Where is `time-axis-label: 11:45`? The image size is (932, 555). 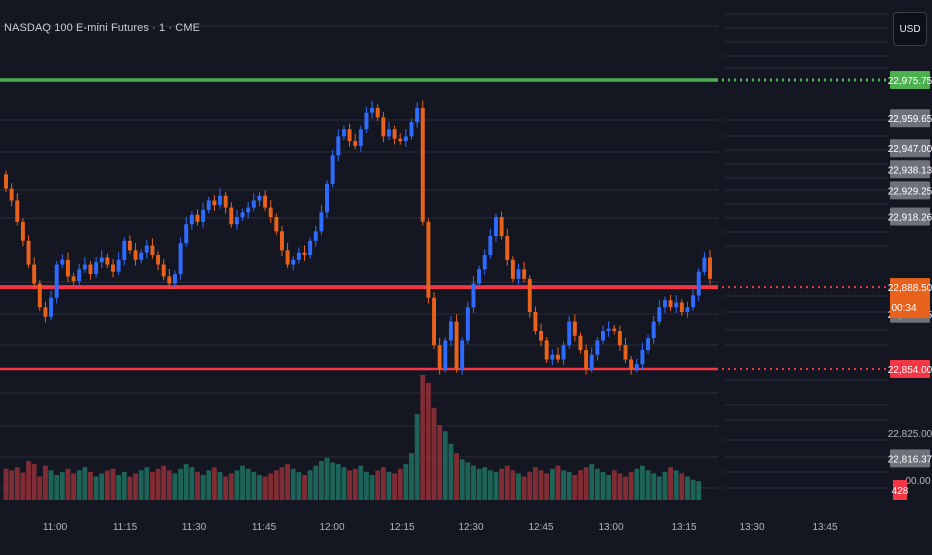
time-axis-label: 11:45 is located at coordinates (264, 527).